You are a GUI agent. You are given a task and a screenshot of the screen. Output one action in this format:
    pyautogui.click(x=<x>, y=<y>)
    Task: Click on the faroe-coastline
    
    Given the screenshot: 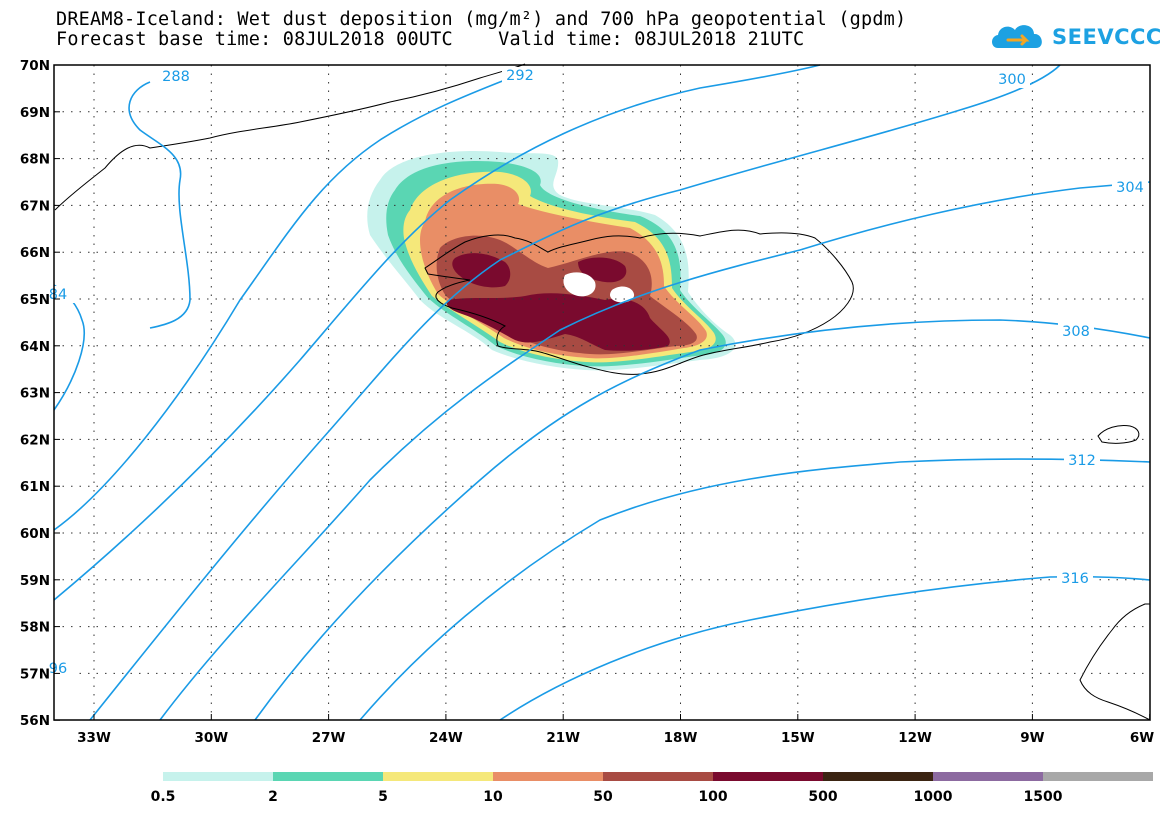 What is the action you would take?
    pyautogui.click(x=1118, y=434)
    